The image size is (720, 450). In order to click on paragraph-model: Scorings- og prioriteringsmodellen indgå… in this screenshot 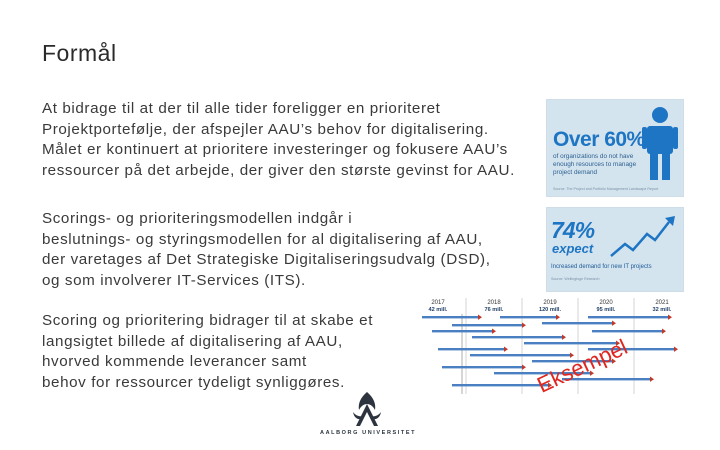, I will do `click(266, 250)`.